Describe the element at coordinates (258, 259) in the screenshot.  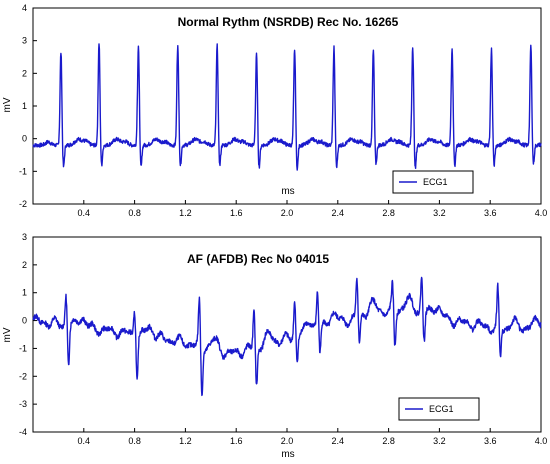
I see `chart-title: AF (AFDB) Rec No 04015` at that location.